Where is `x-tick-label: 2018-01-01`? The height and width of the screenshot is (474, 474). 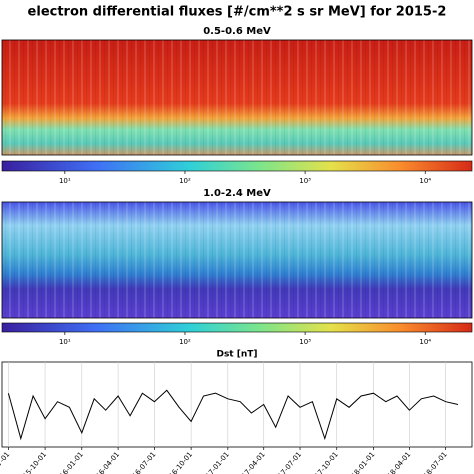
x-tick-label: 2018-01-01 is located at coordinates (360, 462).